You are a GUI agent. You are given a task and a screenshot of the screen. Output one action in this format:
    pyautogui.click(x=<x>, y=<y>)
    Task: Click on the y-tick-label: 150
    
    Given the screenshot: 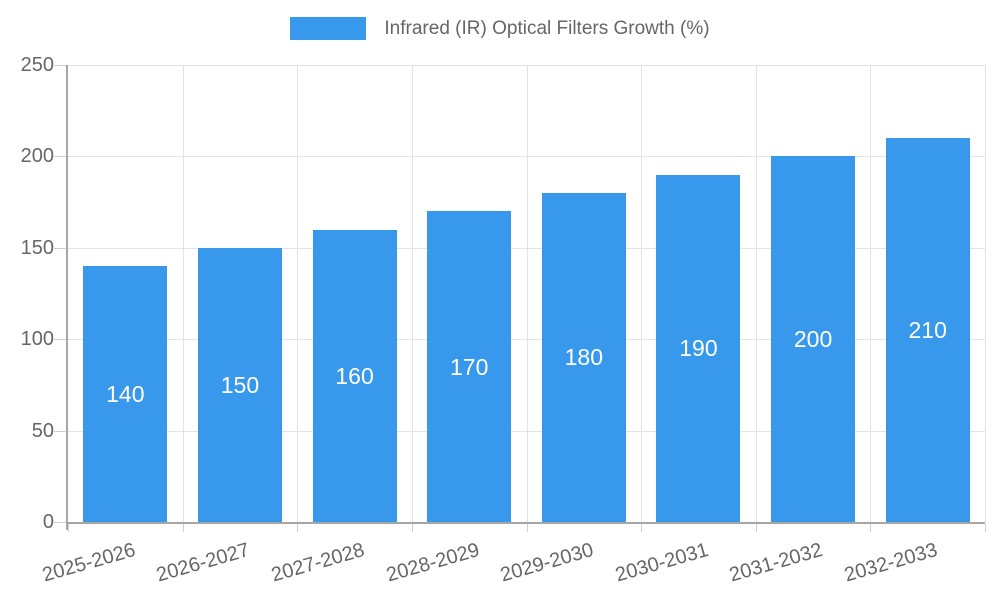 What is the action you would take?
    pyautogui.click(x=37, y=247)
    